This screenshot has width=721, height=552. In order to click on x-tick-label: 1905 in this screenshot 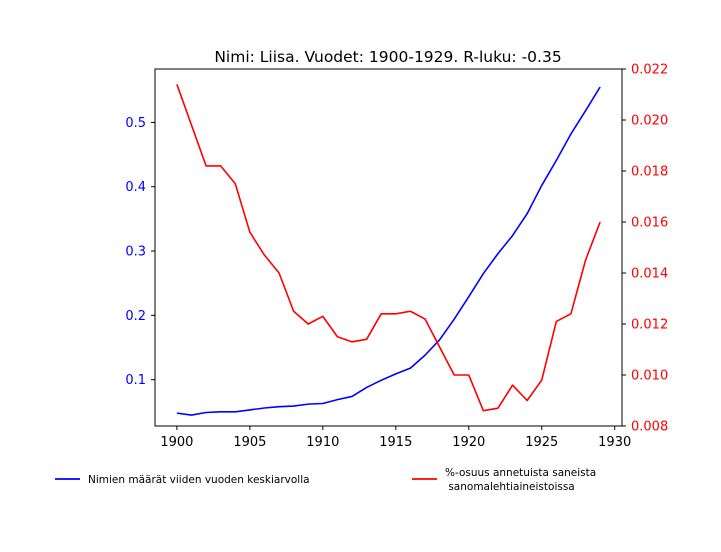, I will do `click(249, 442)`.